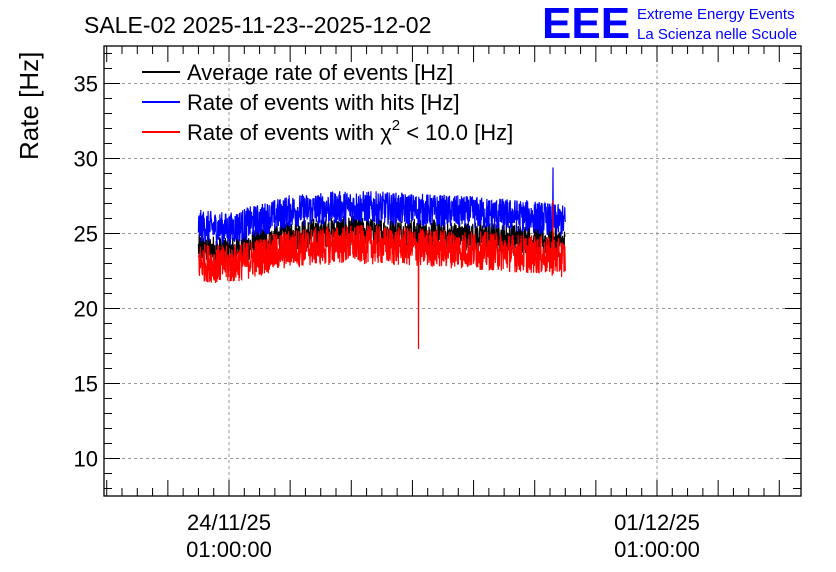 The image size is (836, 572). Describe the element at coordinates (86, 309) in the screenshot. I see `y-tick-label: 20` at that location.